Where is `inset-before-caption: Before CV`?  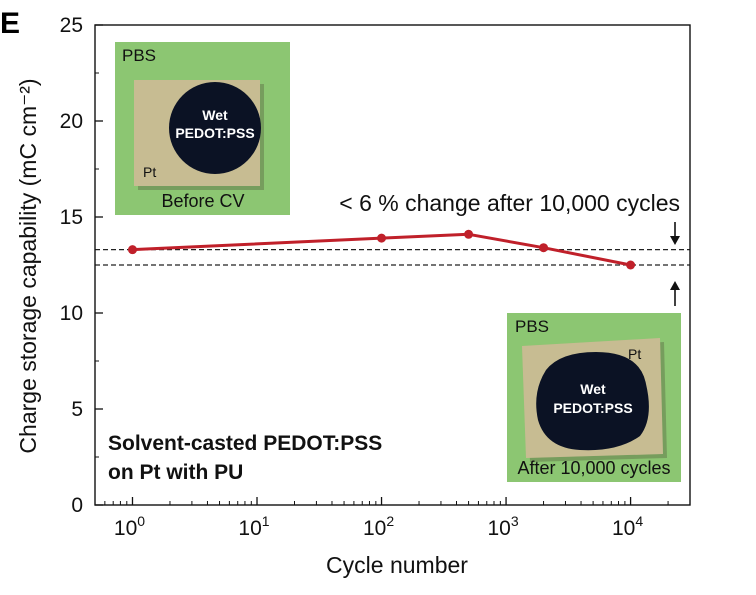
inset-before-caption: Before CV is located at coordinates (202, 201).